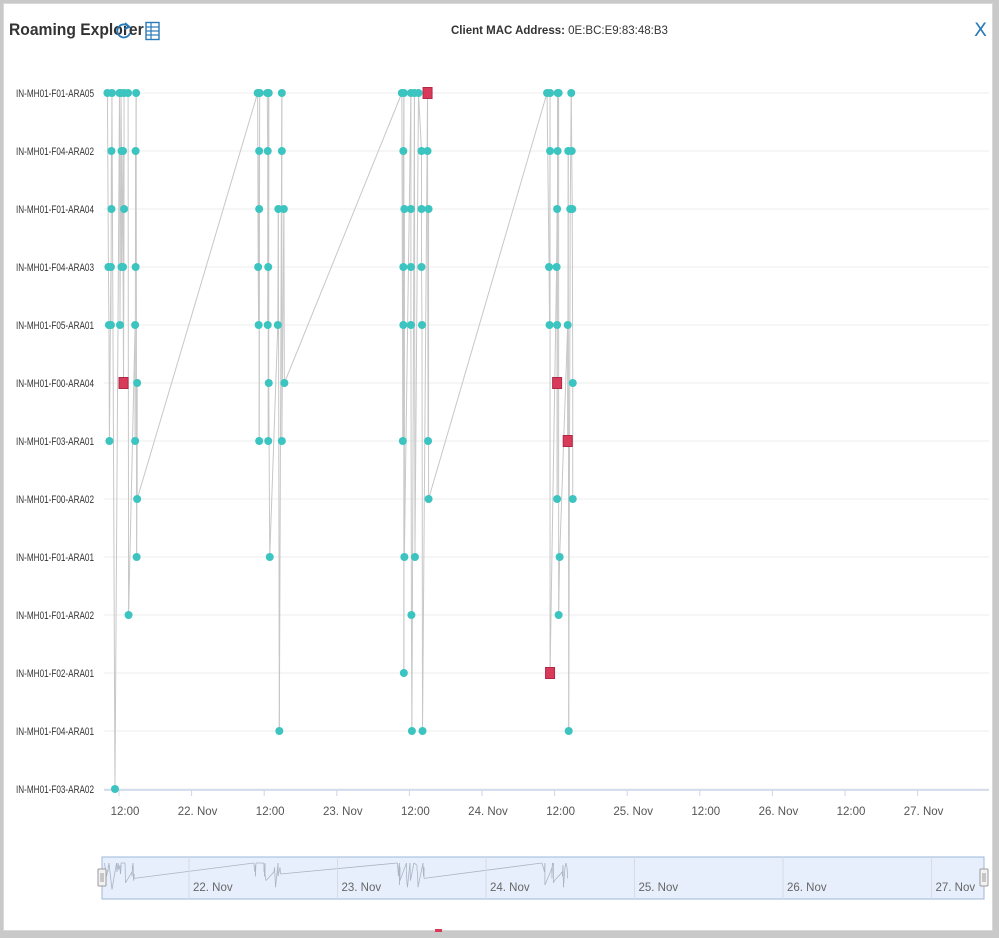 This screenshot has width=999, height=938. I want to click on navigator-right-handle, so click(984, 877).